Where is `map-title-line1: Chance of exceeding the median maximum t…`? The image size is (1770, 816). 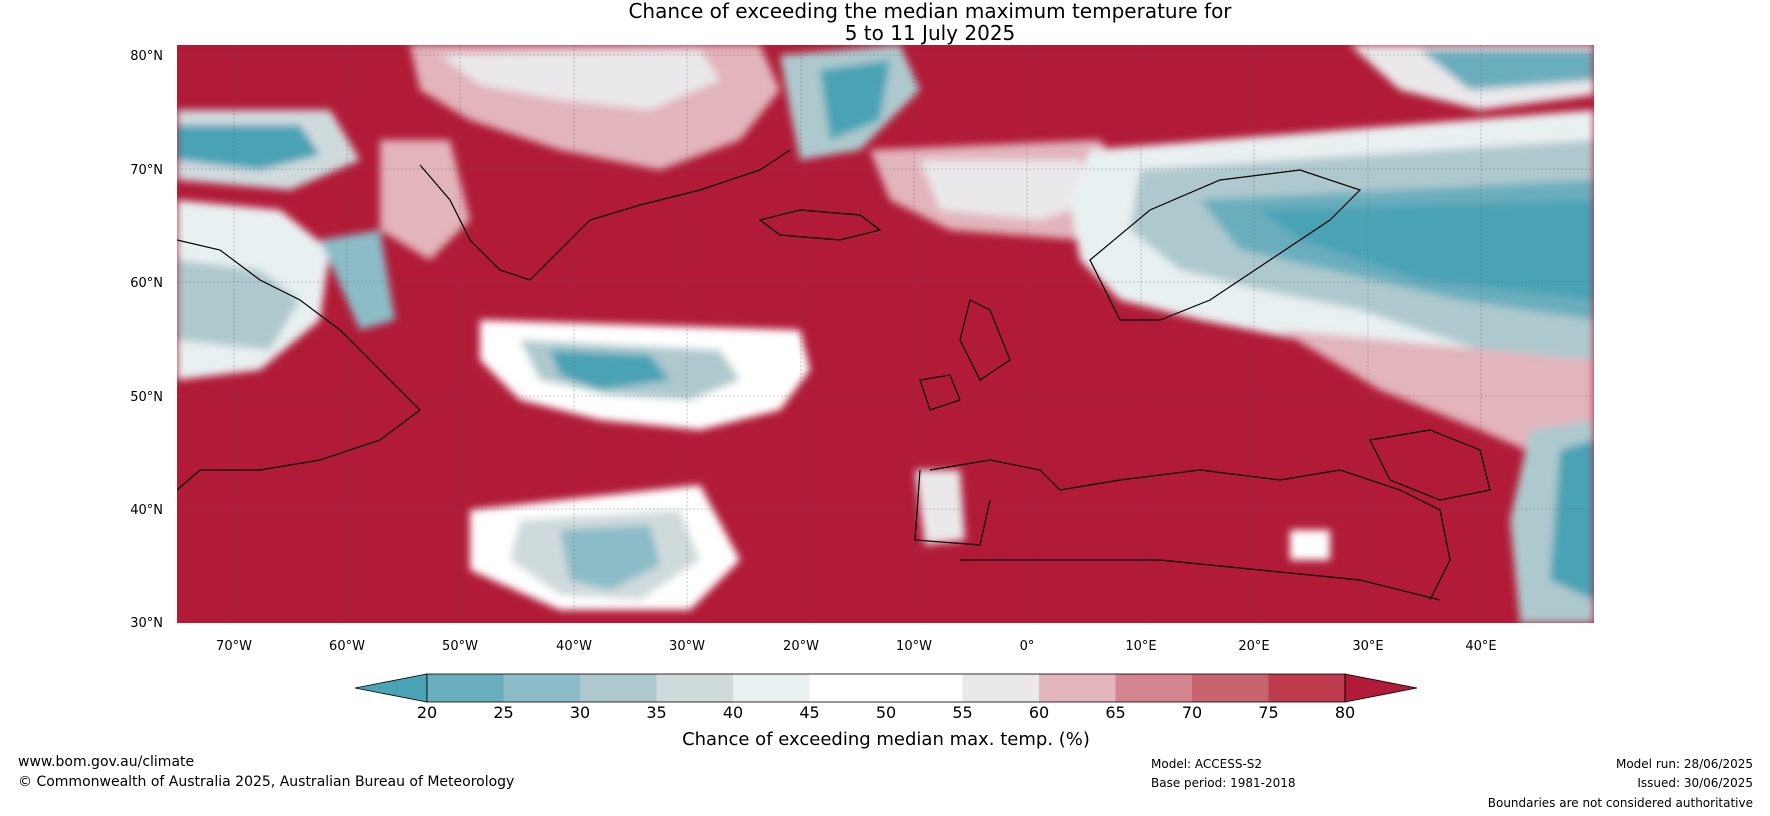 map-title-line1: Chance of exceeding the median maximum t… is located at coordinates (930, 11).